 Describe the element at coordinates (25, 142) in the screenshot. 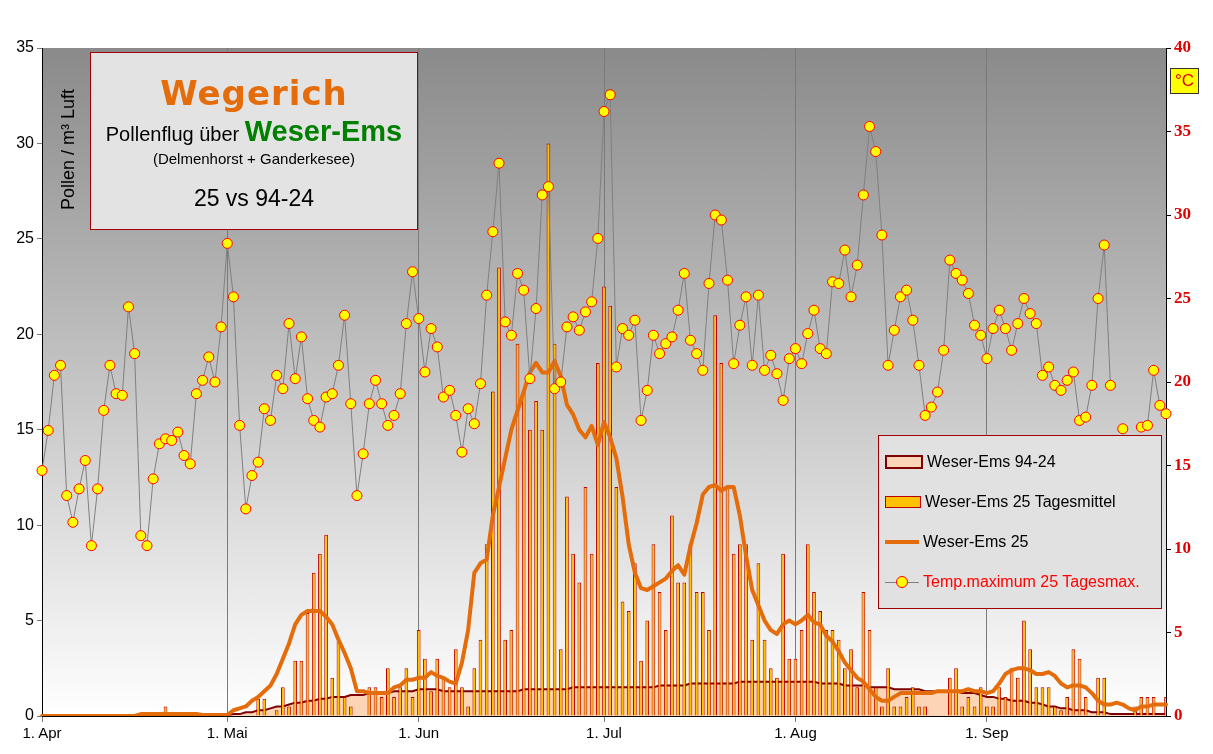

I see `y-tick-label: 30` at that location.